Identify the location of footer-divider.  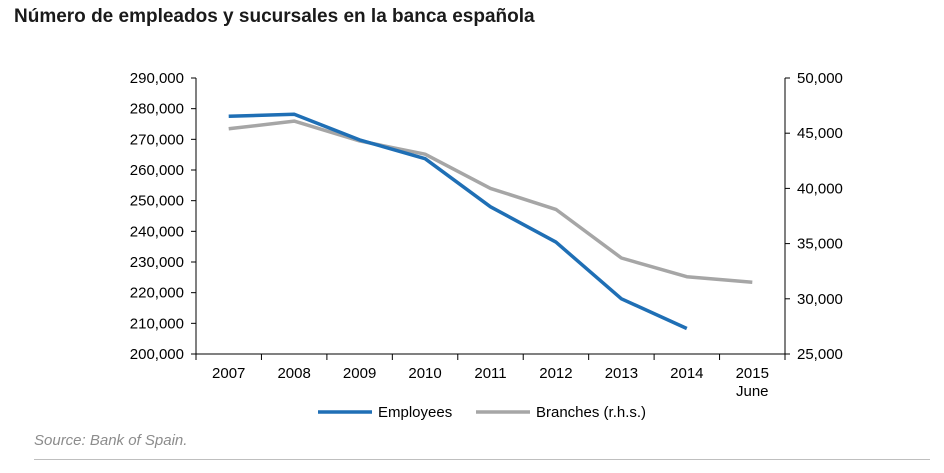
(482, 459).